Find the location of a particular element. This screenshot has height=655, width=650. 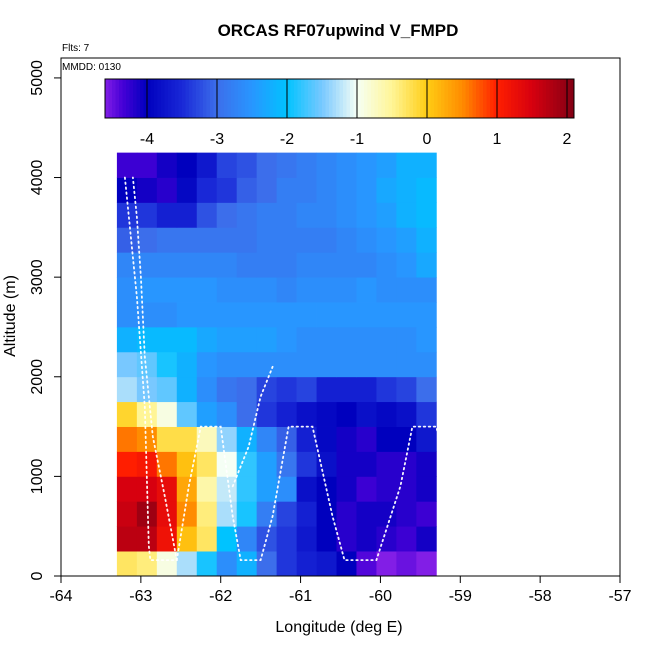

flight-track is located at coordinates (252, 426).